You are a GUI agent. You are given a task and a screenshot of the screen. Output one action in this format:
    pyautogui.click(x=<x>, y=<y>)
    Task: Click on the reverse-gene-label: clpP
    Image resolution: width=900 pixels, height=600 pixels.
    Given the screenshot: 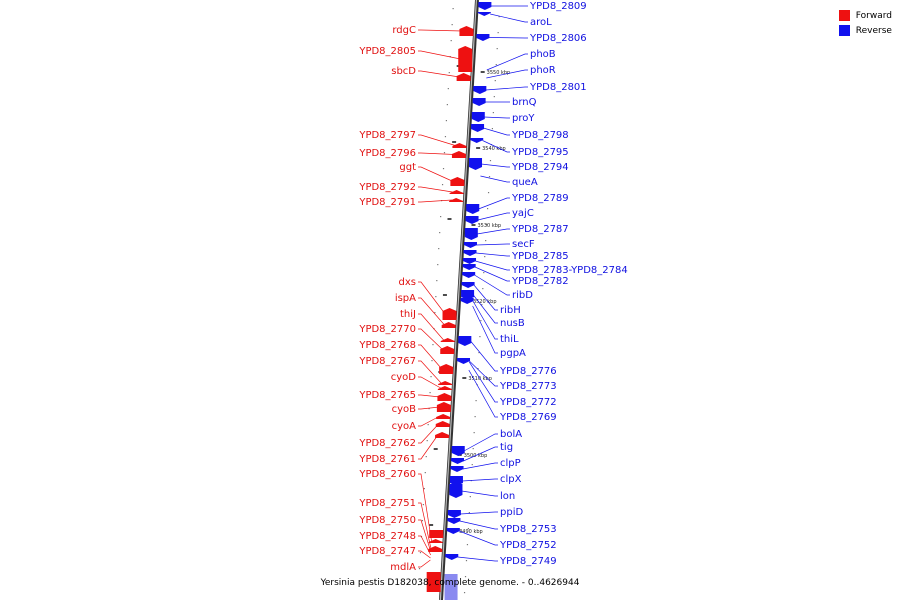 What is the action you would take?
    pyautogui.click(x=510, y=463)
    